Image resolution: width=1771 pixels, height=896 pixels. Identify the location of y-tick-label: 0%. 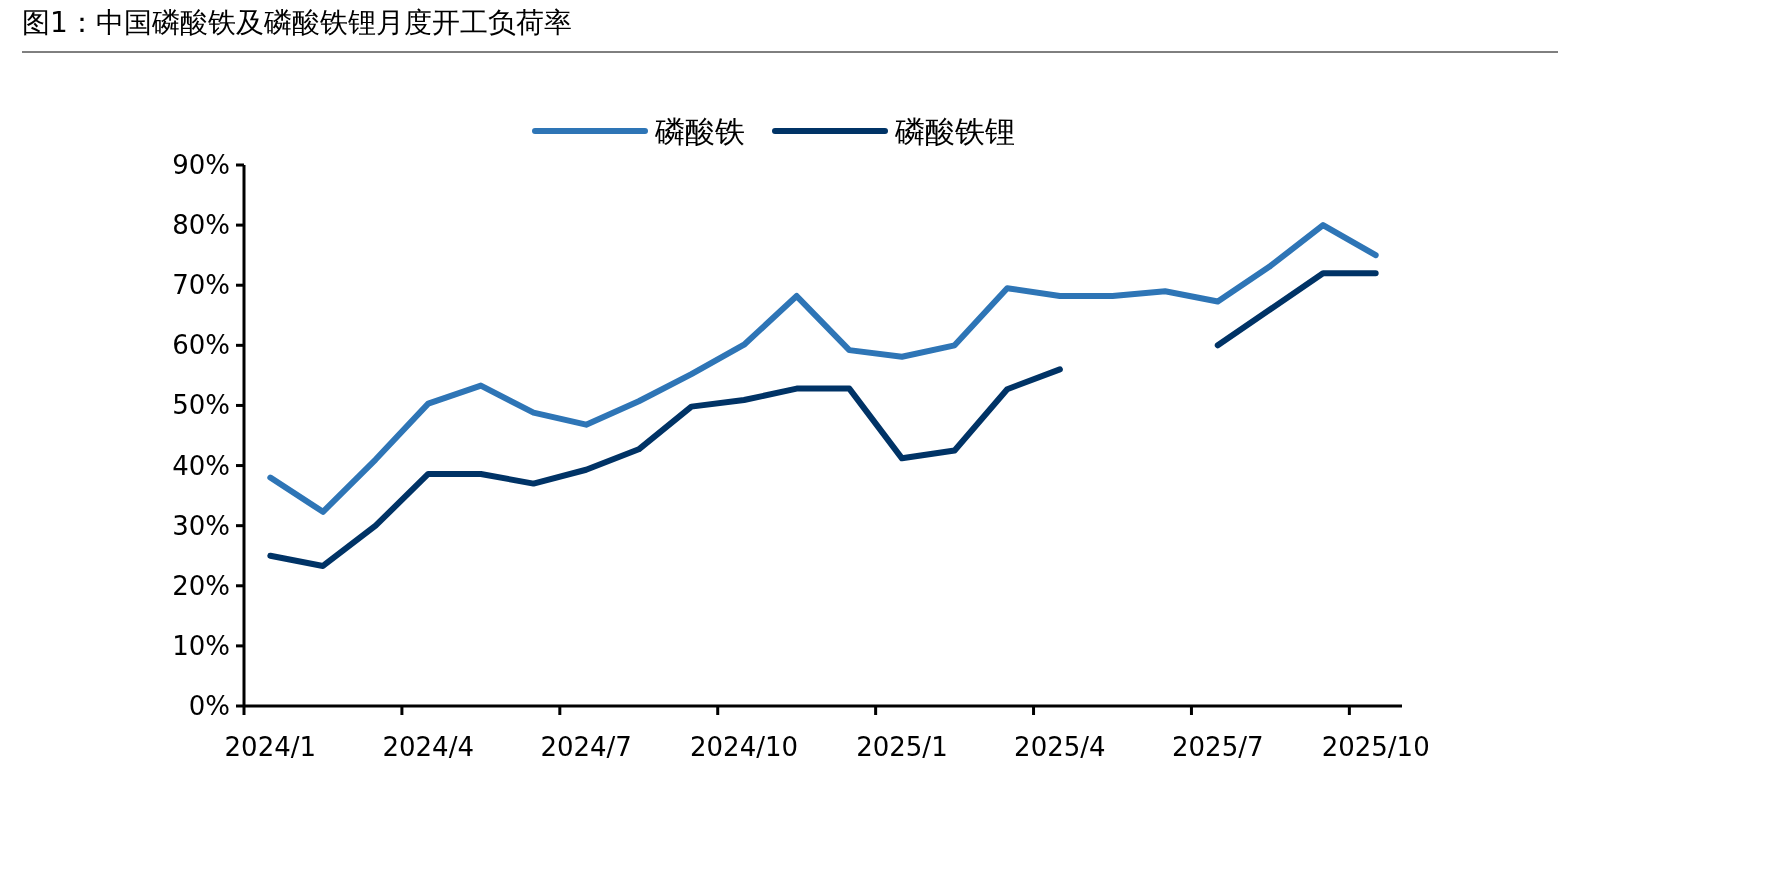
(209, 706).